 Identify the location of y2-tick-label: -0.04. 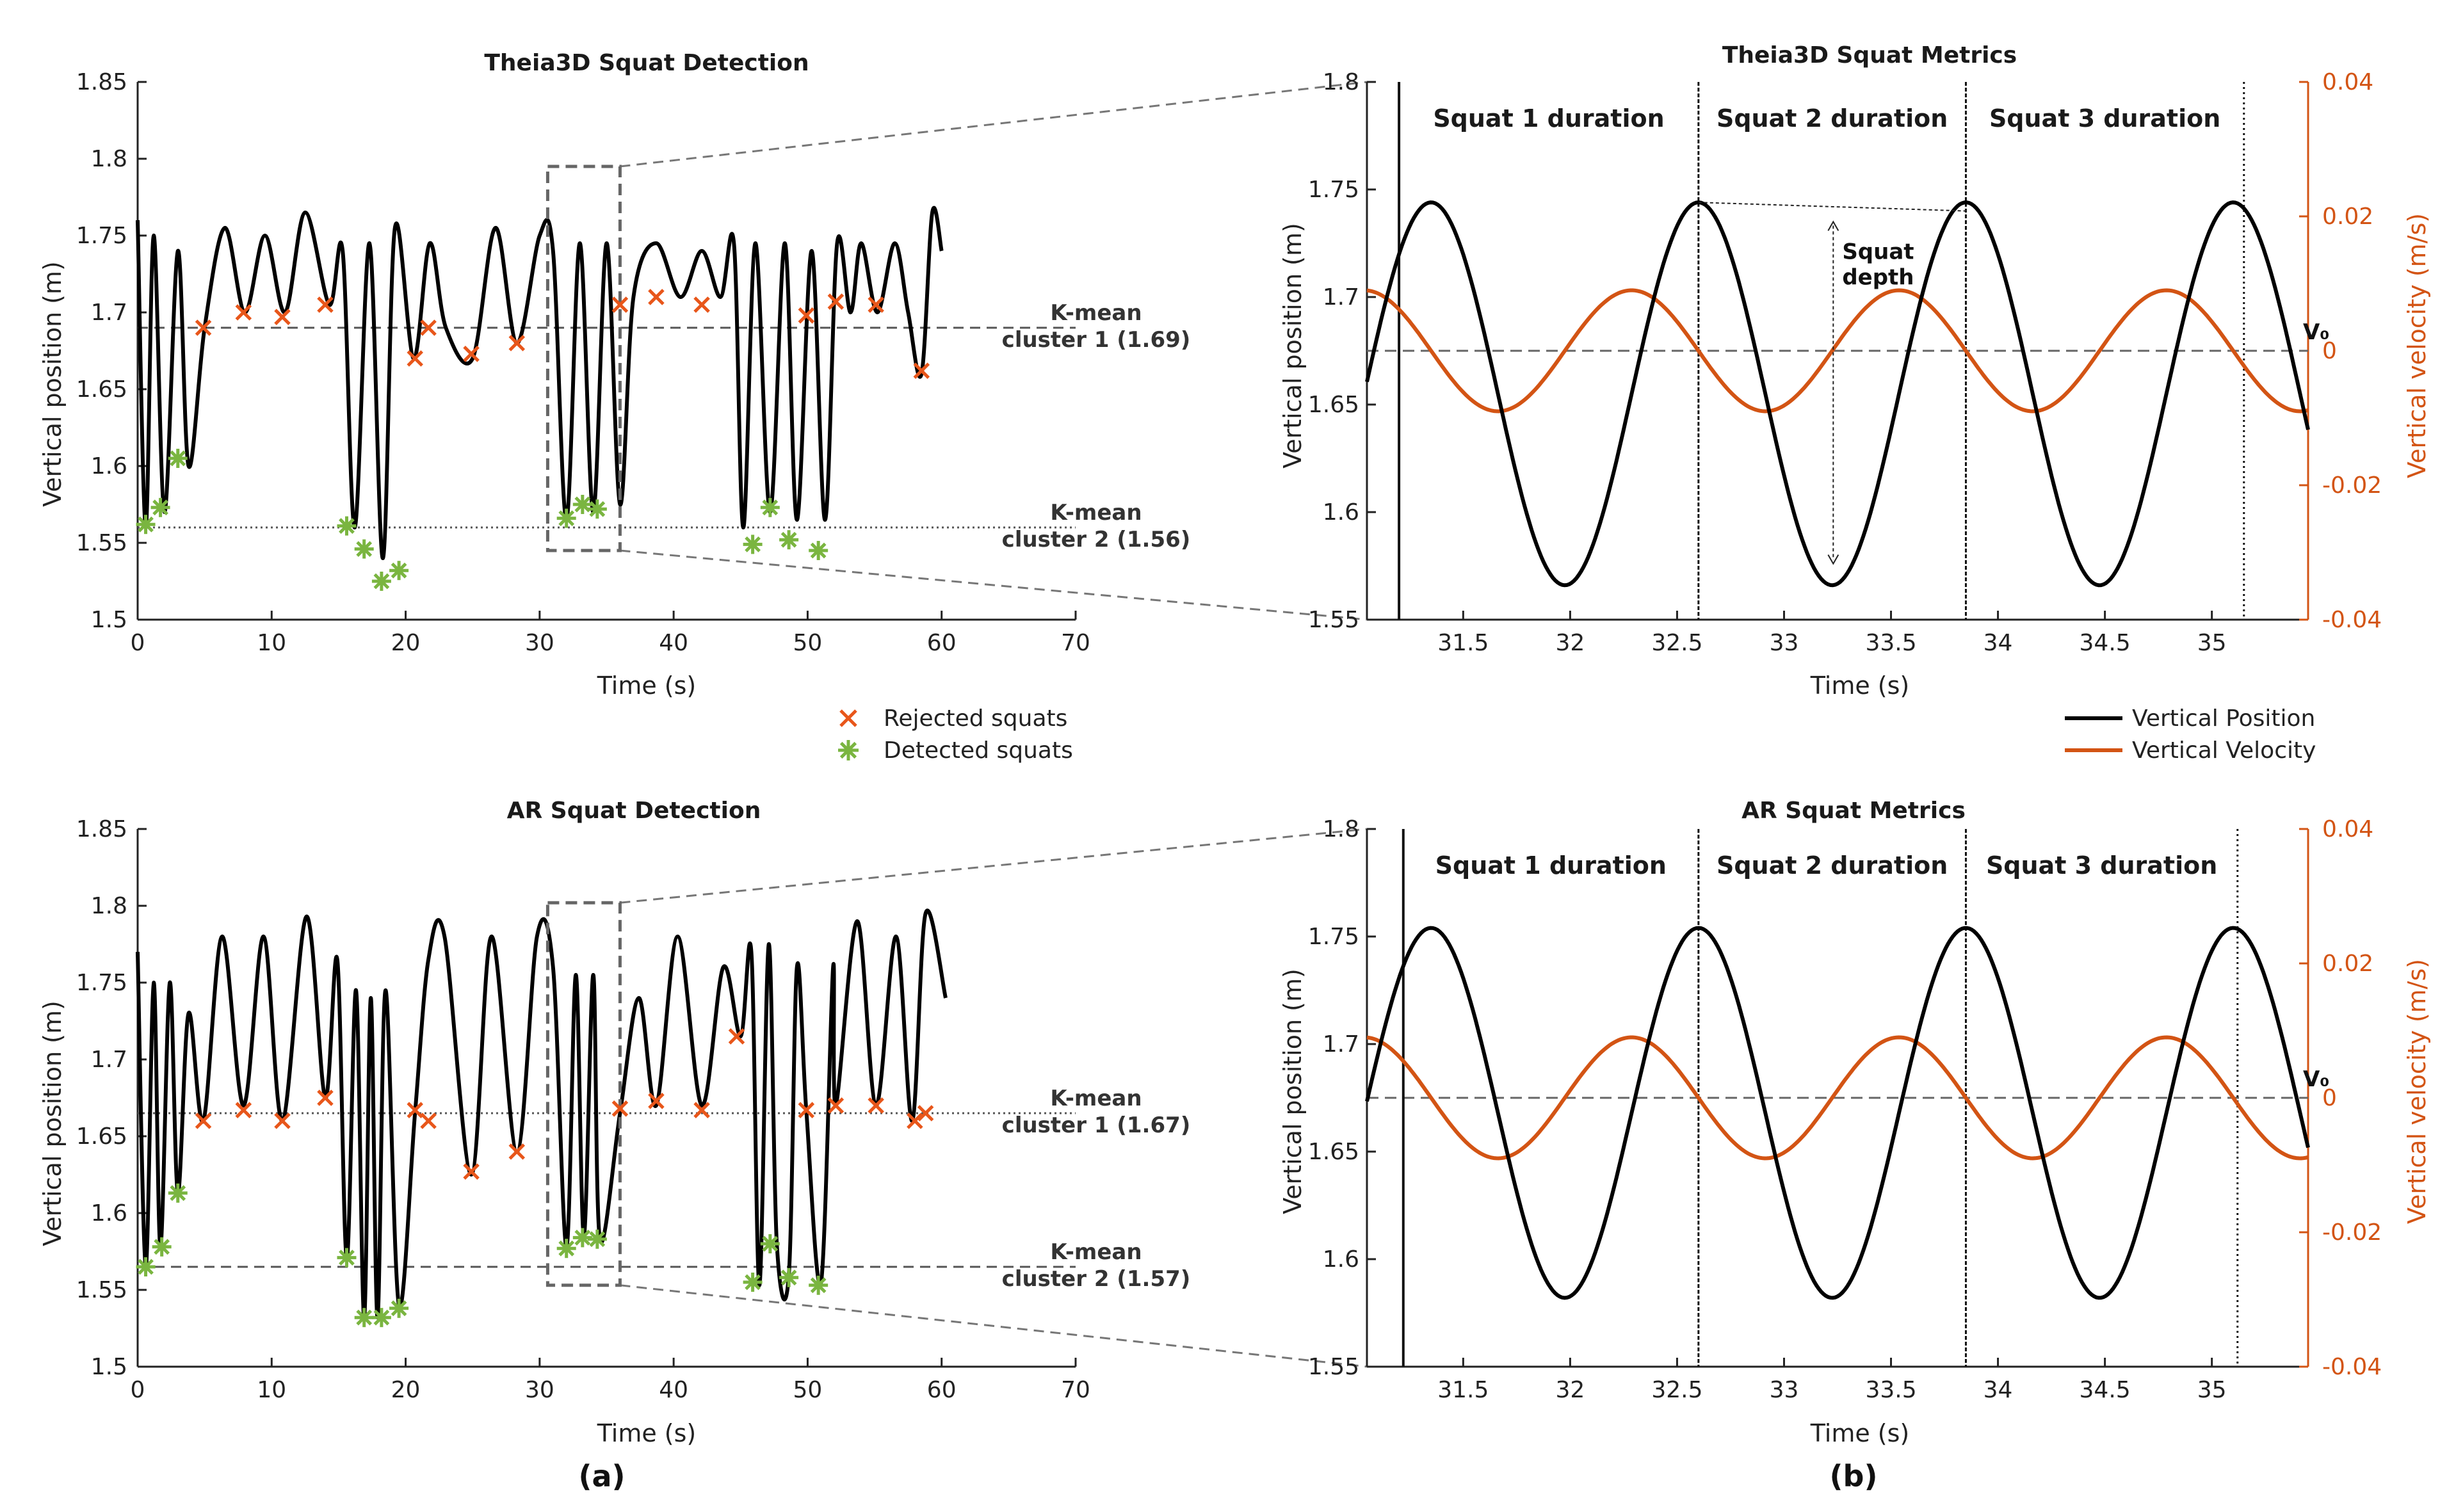
(2352, 1367).